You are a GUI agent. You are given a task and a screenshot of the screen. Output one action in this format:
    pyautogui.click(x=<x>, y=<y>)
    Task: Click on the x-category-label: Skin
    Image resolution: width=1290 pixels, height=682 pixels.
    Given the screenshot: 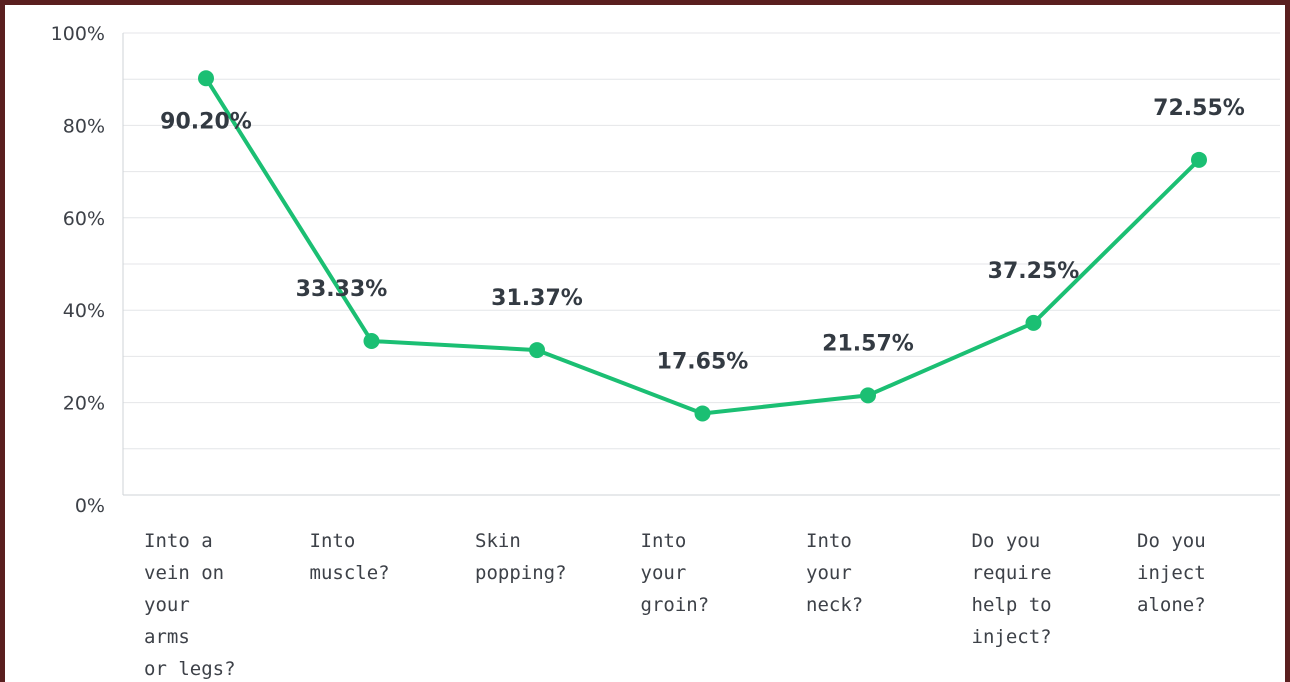 What is the action you would take?
    pyautogui.click(x=498, y=541)
    